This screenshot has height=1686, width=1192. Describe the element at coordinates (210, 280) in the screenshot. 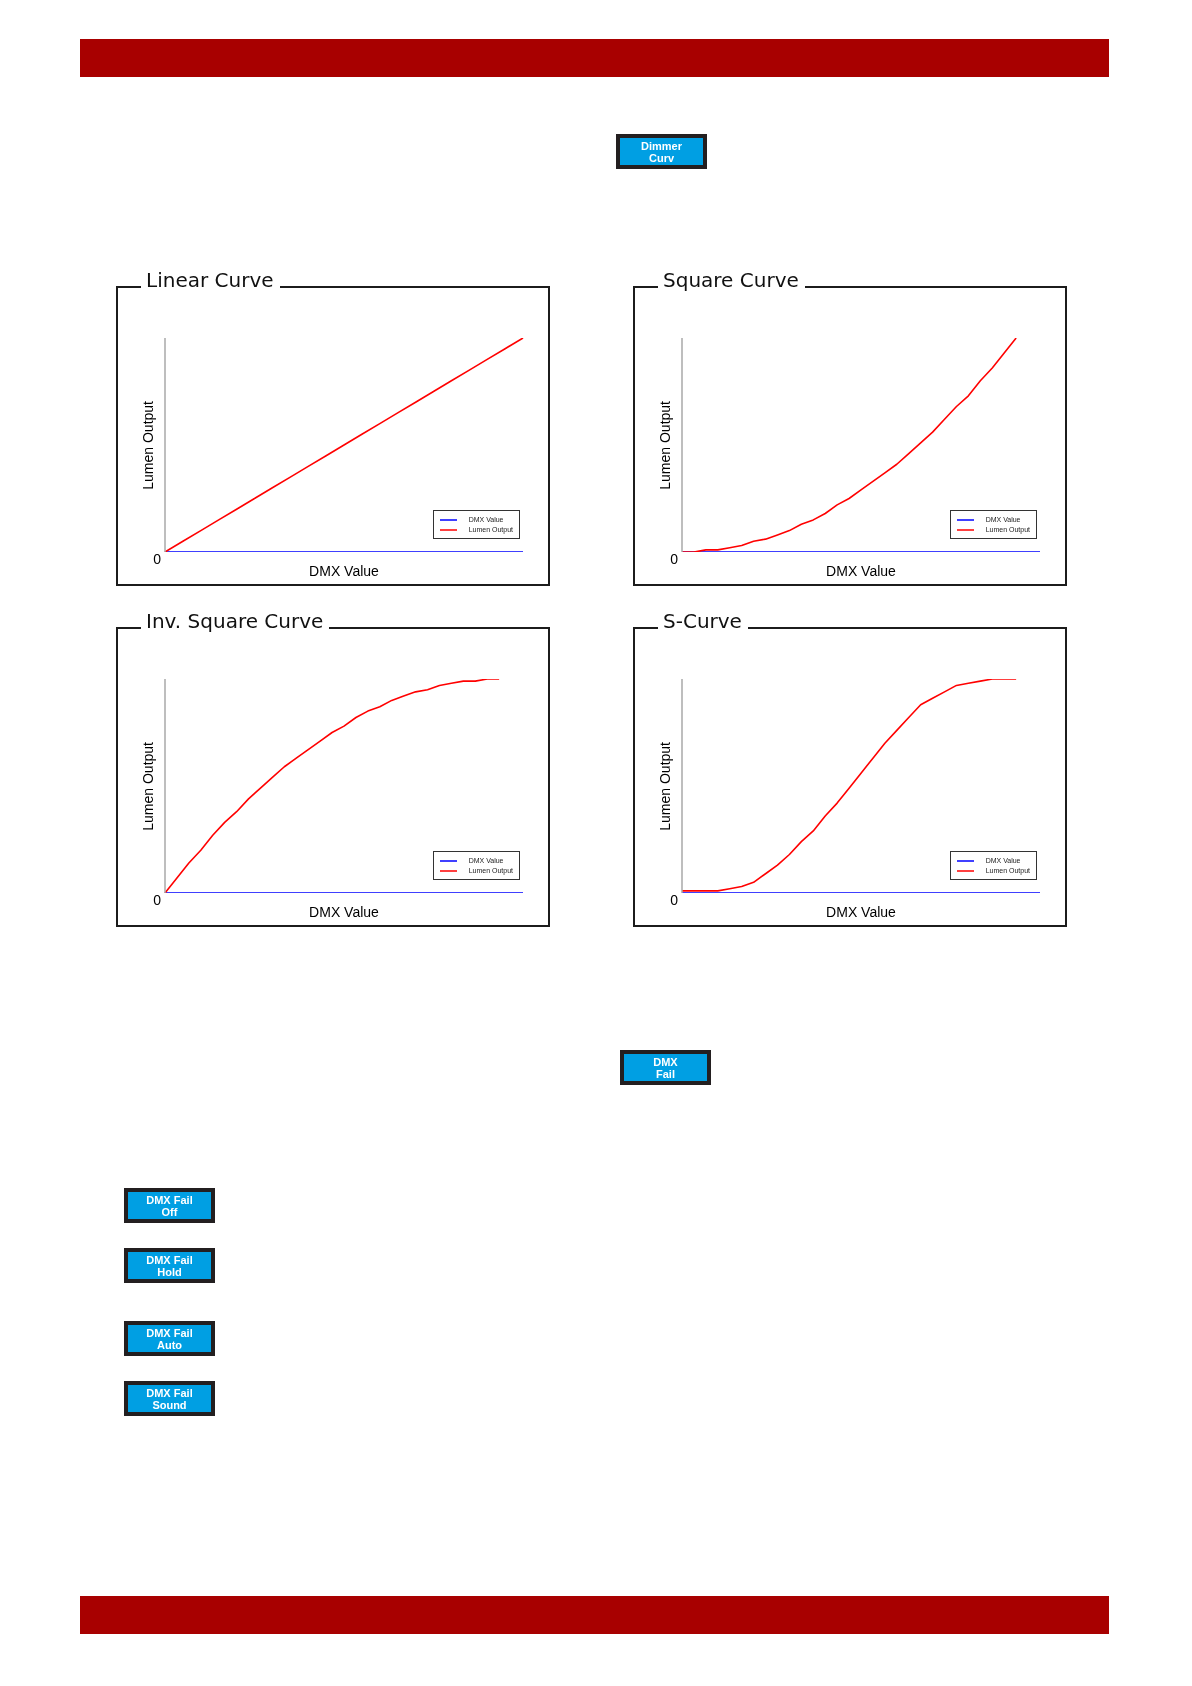

I see `chart-title: Linear Curve` at that location.